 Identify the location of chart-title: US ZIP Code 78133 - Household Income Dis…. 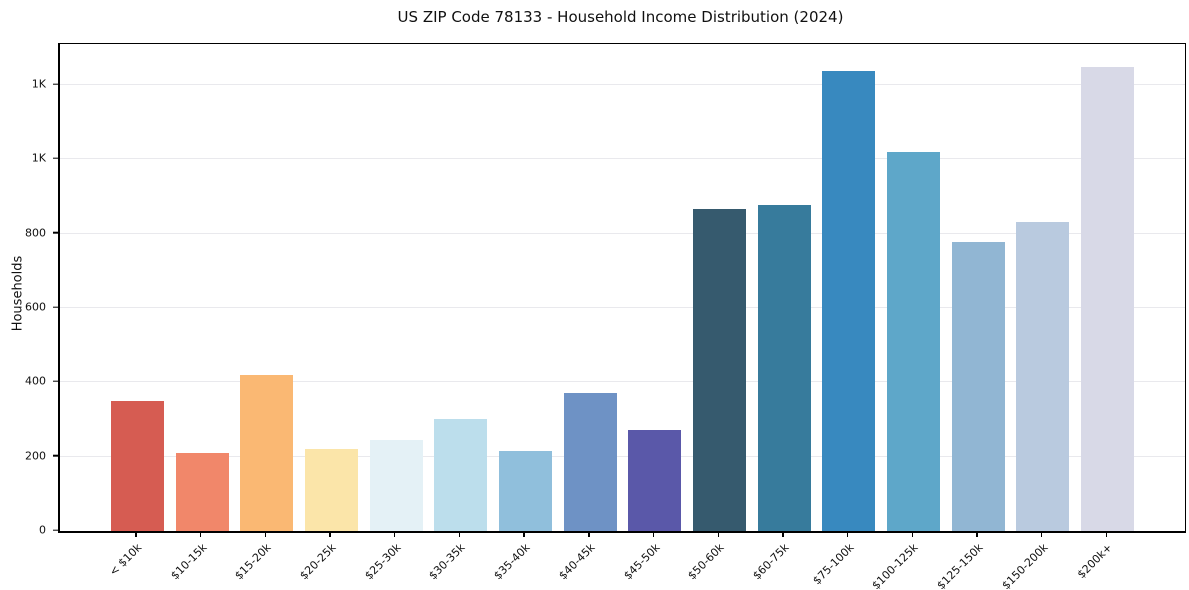
(620, 17).